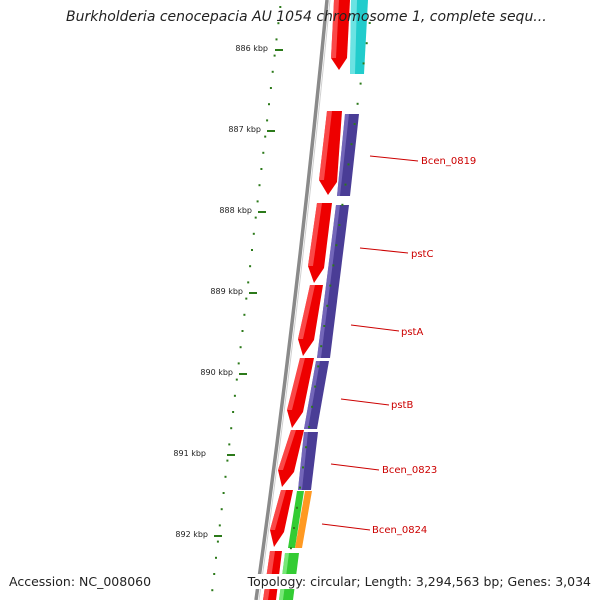  Describe the element at coordinates (409, 470) in the screenshot. I see `gene-label-text: Bcen_0823` at that location.